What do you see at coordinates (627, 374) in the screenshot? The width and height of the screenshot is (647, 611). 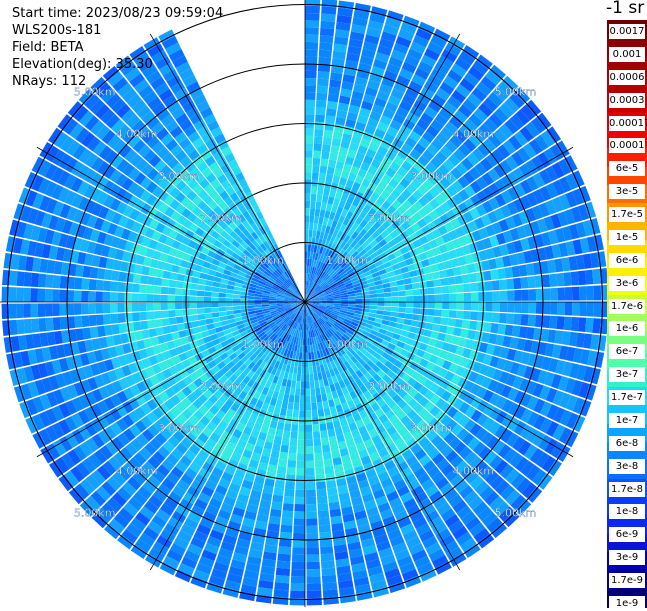 I see `colorbar-tick-label: 3e-7` at bounding box center [627, 374].